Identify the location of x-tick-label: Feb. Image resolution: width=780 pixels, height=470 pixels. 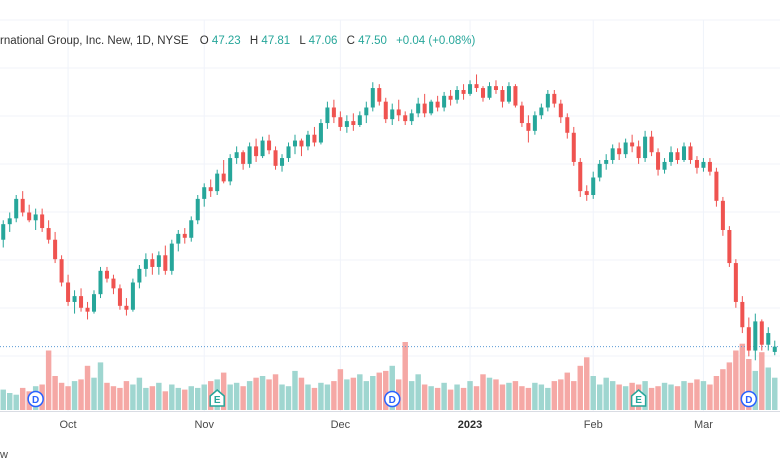
(593, 425).